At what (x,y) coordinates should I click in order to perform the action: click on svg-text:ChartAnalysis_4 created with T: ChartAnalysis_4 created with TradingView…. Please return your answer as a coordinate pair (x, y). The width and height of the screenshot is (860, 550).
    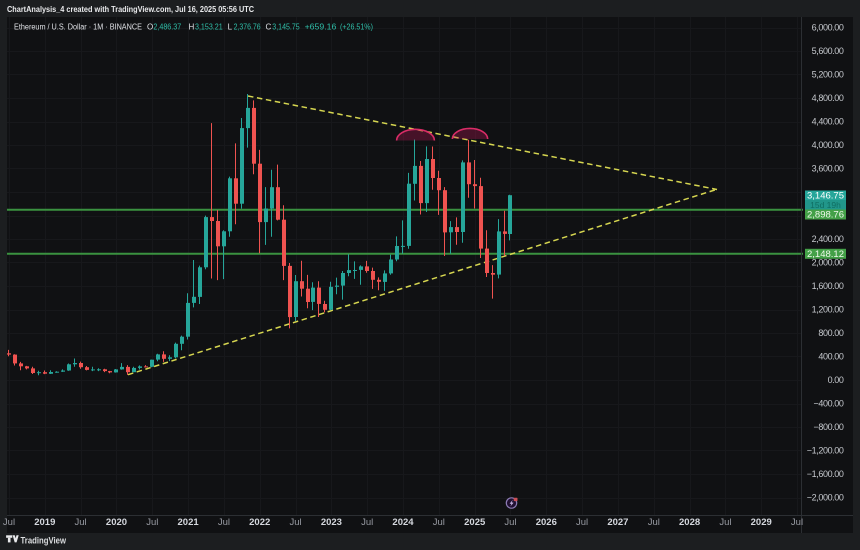
    Looking at the image, I should click on (130, 9).